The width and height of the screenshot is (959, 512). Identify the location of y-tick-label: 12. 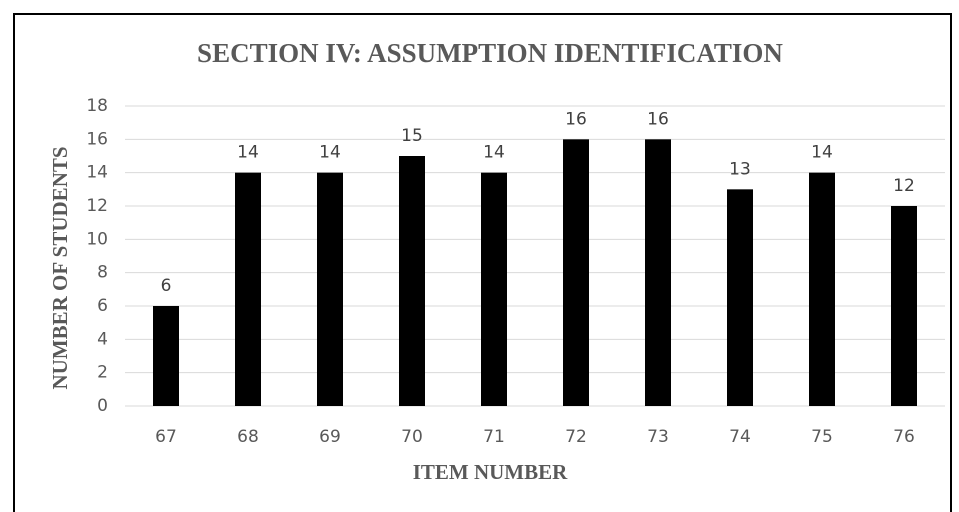
(97, 206).